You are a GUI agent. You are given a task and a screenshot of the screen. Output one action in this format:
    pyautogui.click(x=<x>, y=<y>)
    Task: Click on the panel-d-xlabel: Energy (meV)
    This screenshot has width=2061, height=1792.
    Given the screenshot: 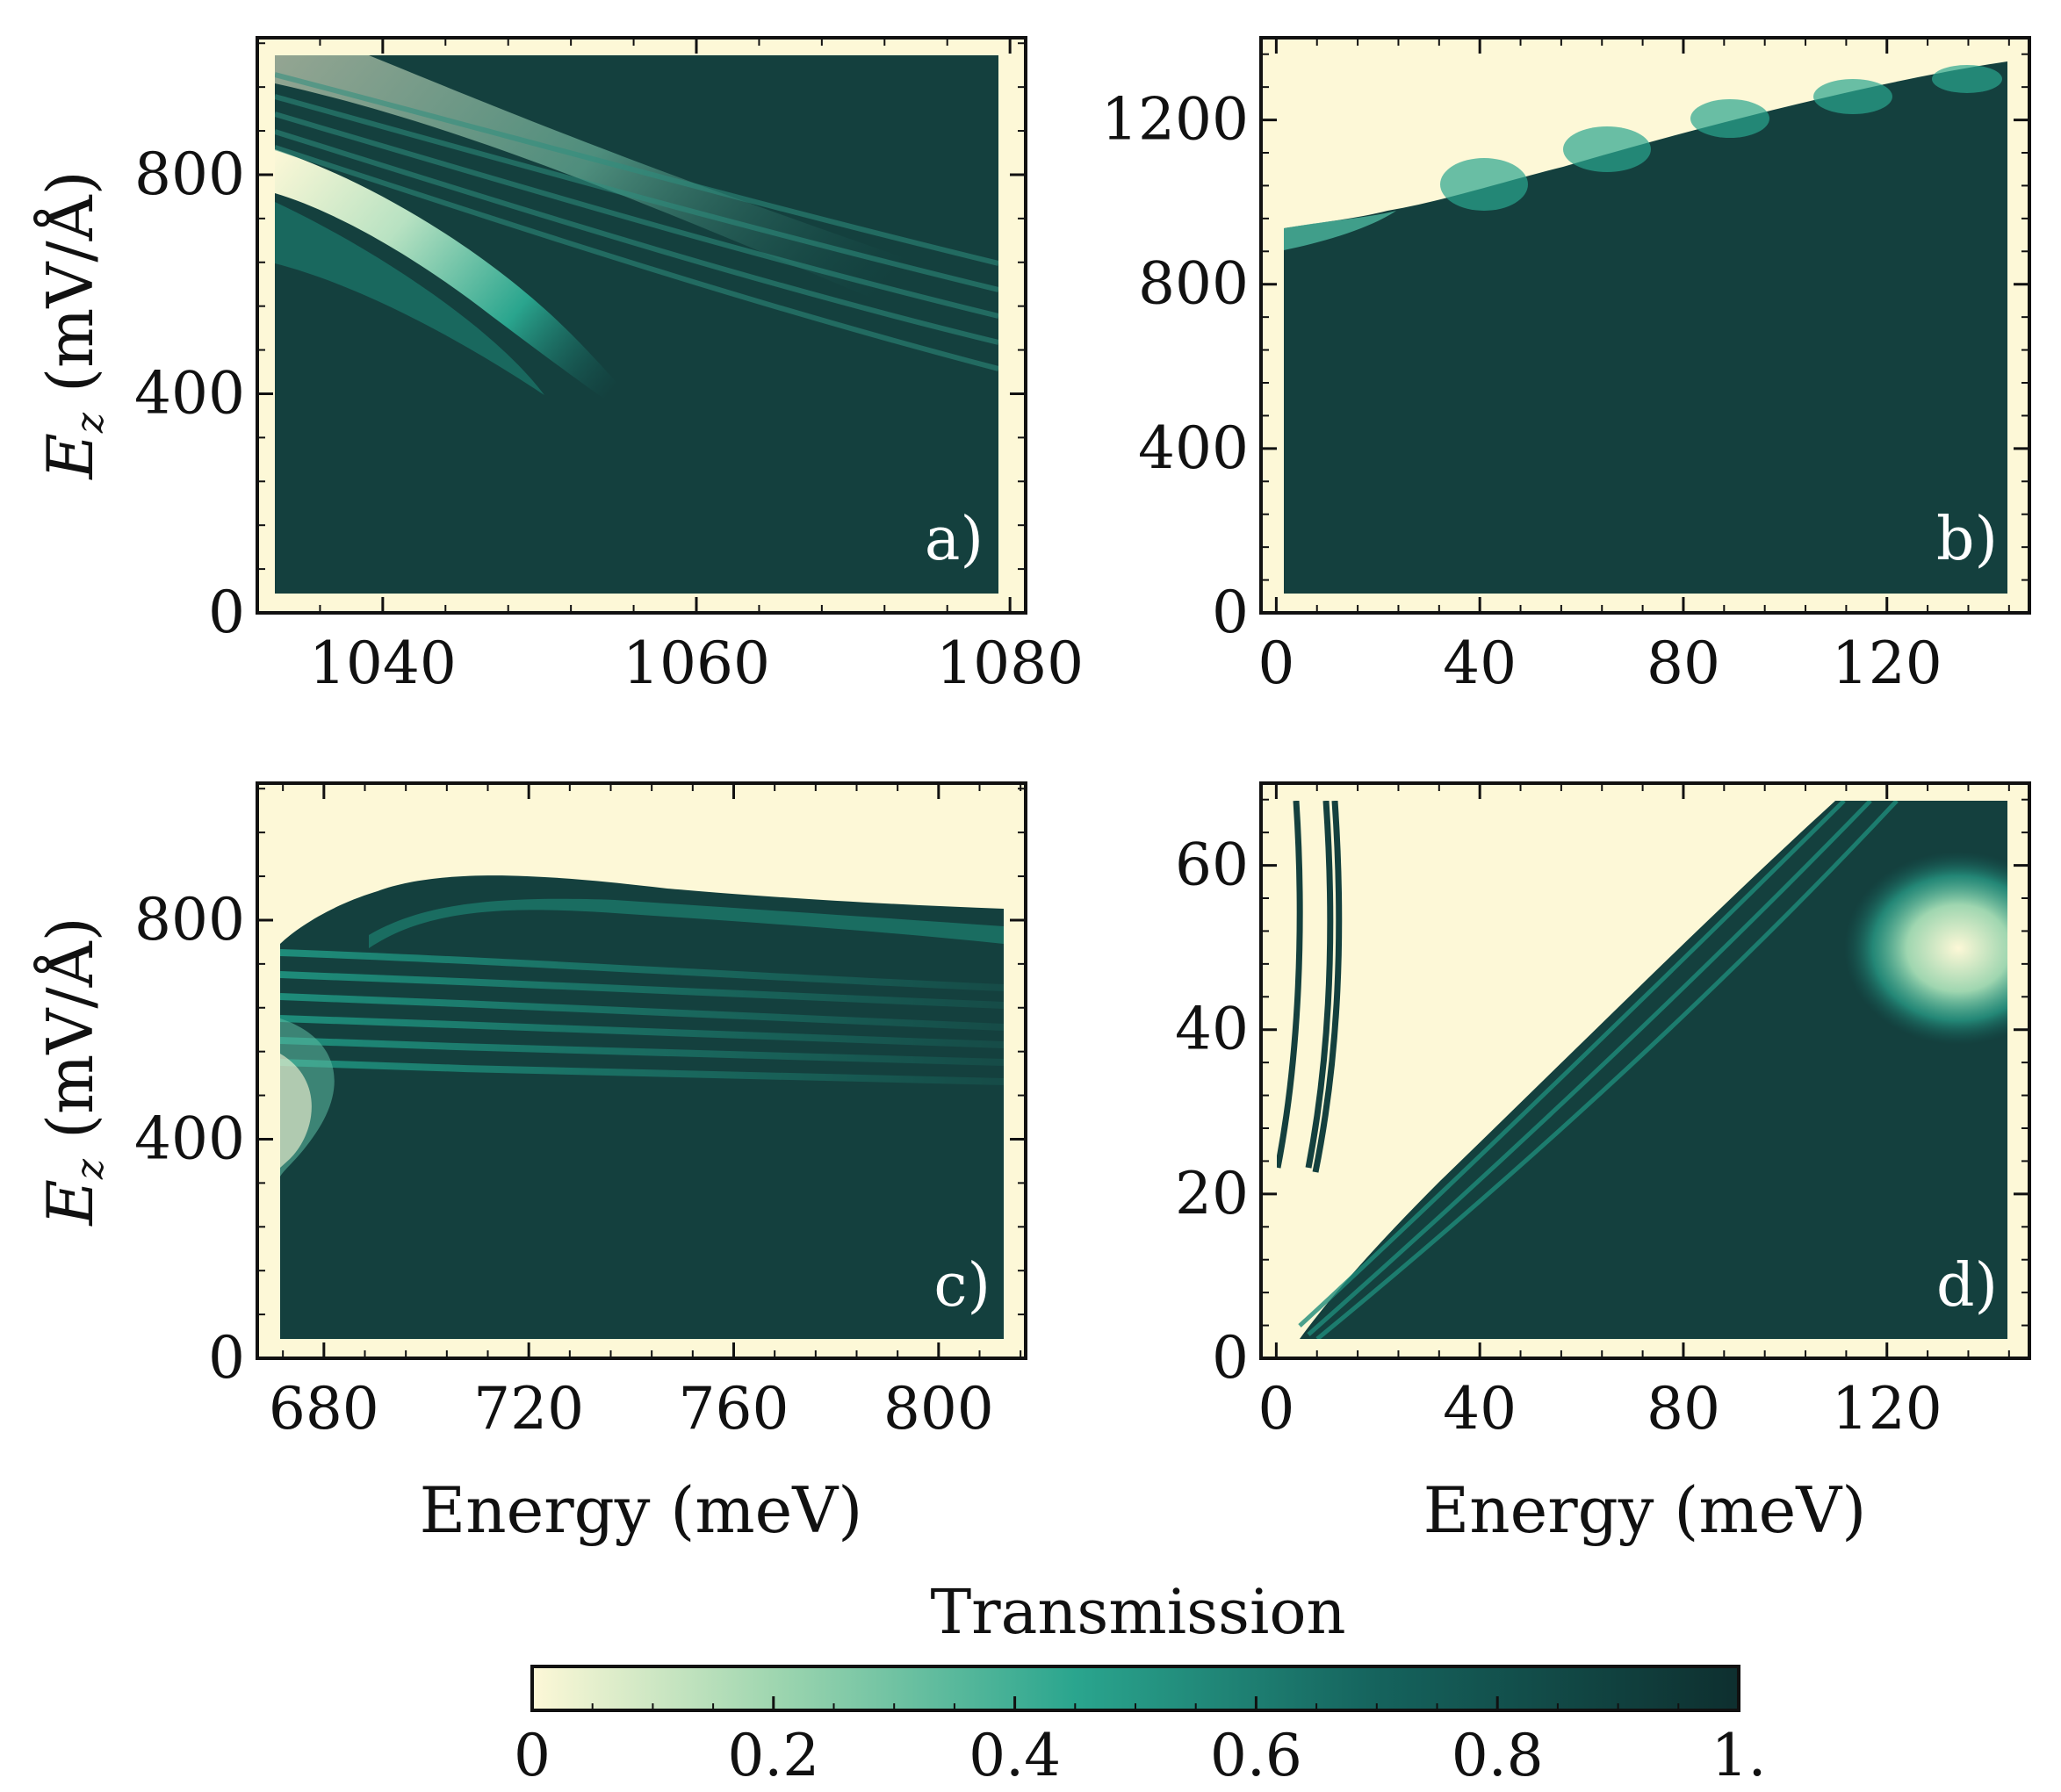 What is the action you would take?
    pyautogui.click(x=1645, y=1510)
    